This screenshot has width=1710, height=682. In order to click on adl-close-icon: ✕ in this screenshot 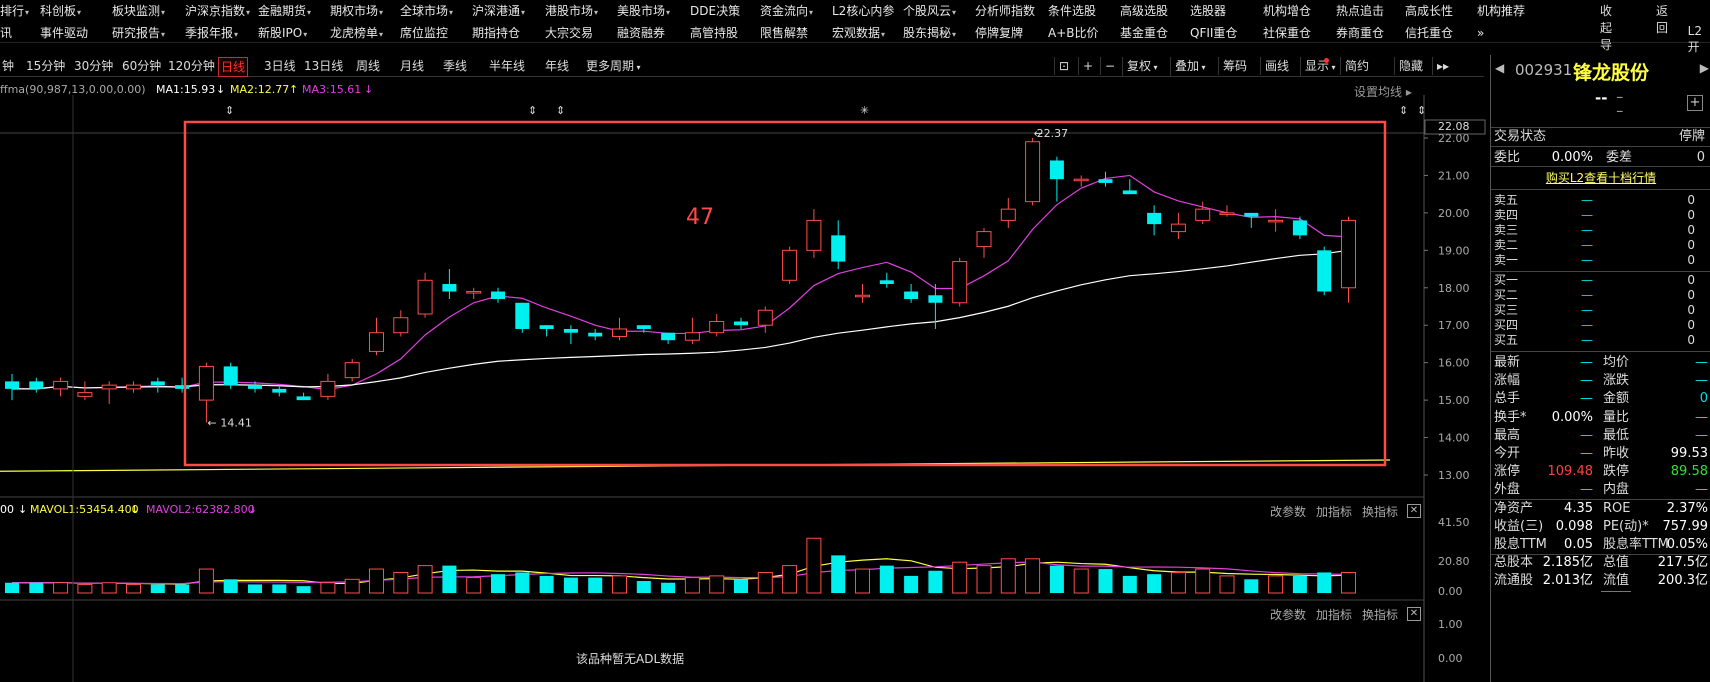, I will do `click(1414, 614)`.